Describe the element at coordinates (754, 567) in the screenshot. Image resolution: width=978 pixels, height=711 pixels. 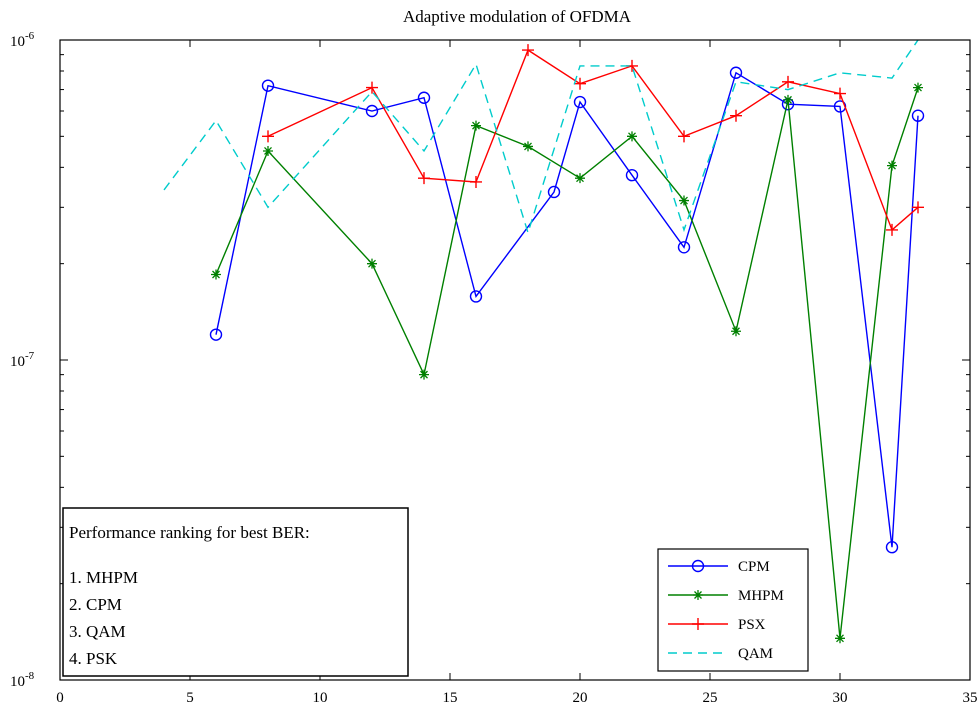
I see `legend-label-cpm: CPM` at that location.